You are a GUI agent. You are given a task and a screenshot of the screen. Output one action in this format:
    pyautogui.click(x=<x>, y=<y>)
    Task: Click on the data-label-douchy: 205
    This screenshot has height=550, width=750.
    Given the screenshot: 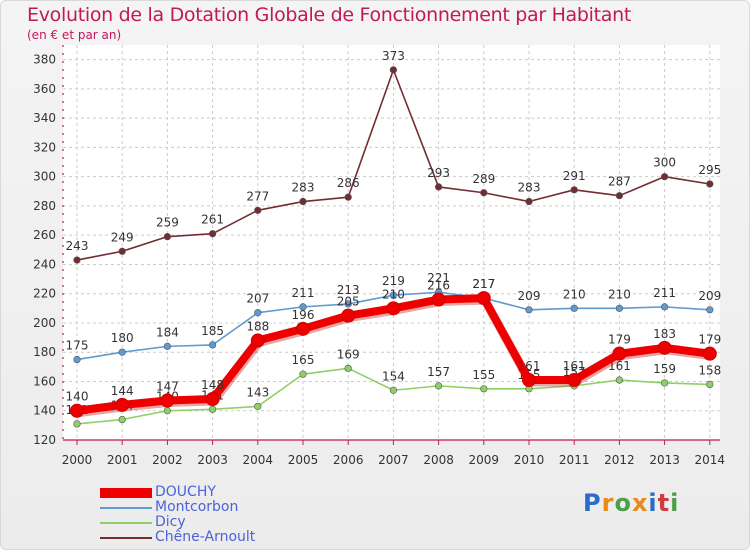 What is the action you would take?
    pyautogui.click(x=348, y=302)
    